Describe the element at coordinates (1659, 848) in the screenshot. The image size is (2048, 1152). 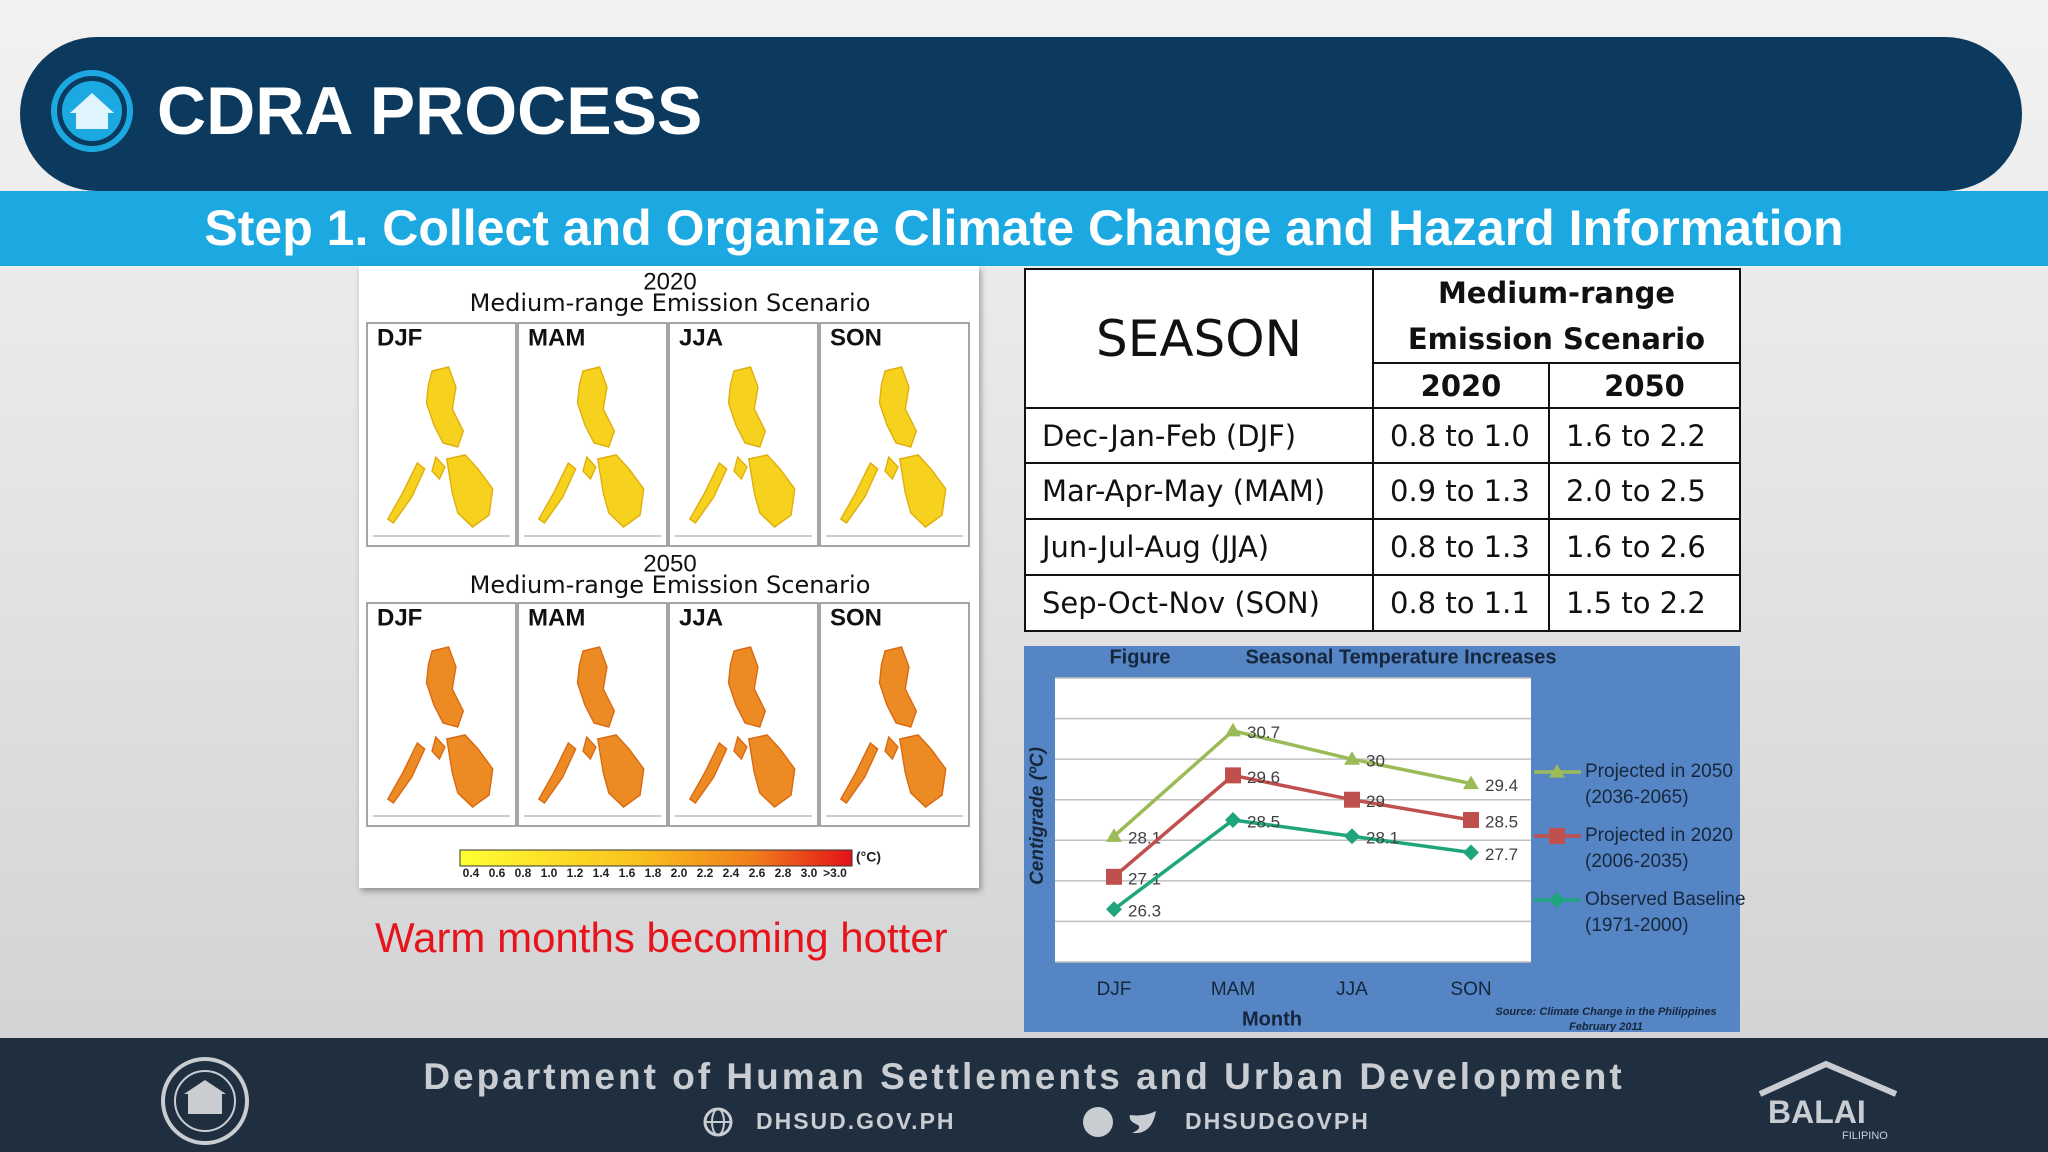
I see `legend-entry: Projected in 2020 (2006-2035)` at that location.